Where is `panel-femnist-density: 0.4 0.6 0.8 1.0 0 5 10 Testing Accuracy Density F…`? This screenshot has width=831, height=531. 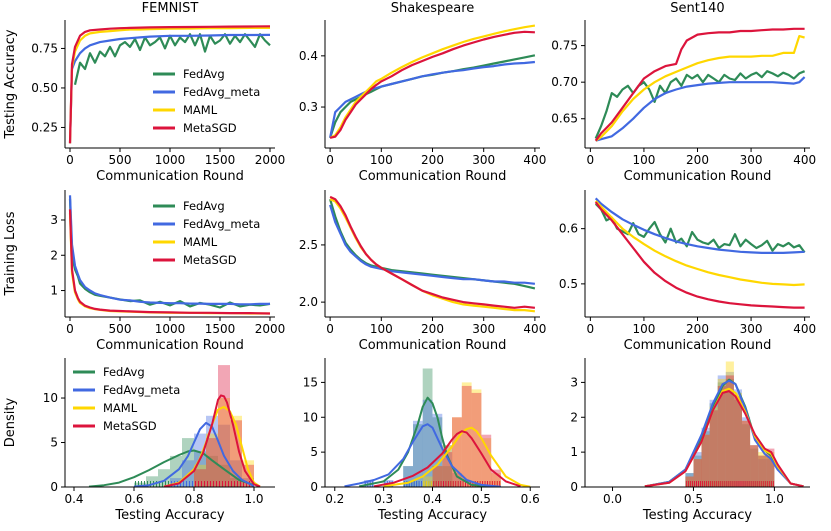
panel-femnist-density: 0.4 0.6 0.8 1.0 0 5 10 Testing Accuracy Density F… is located at coordinates (139, 440).